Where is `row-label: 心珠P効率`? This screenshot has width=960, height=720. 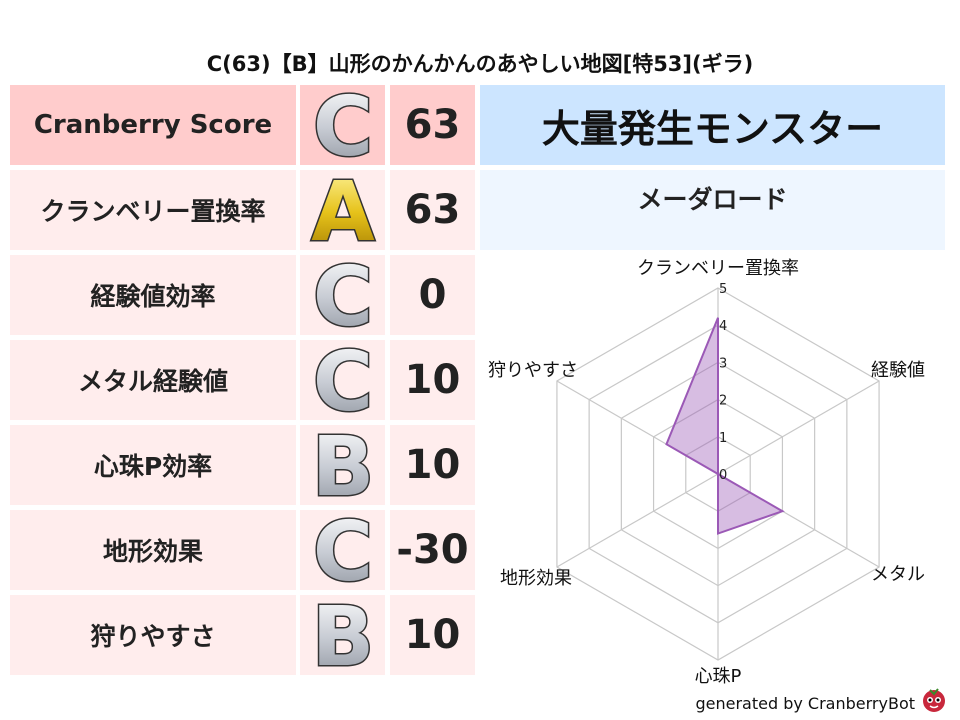
row-label: 心珠P効率 is located at coordinates (153, 465).